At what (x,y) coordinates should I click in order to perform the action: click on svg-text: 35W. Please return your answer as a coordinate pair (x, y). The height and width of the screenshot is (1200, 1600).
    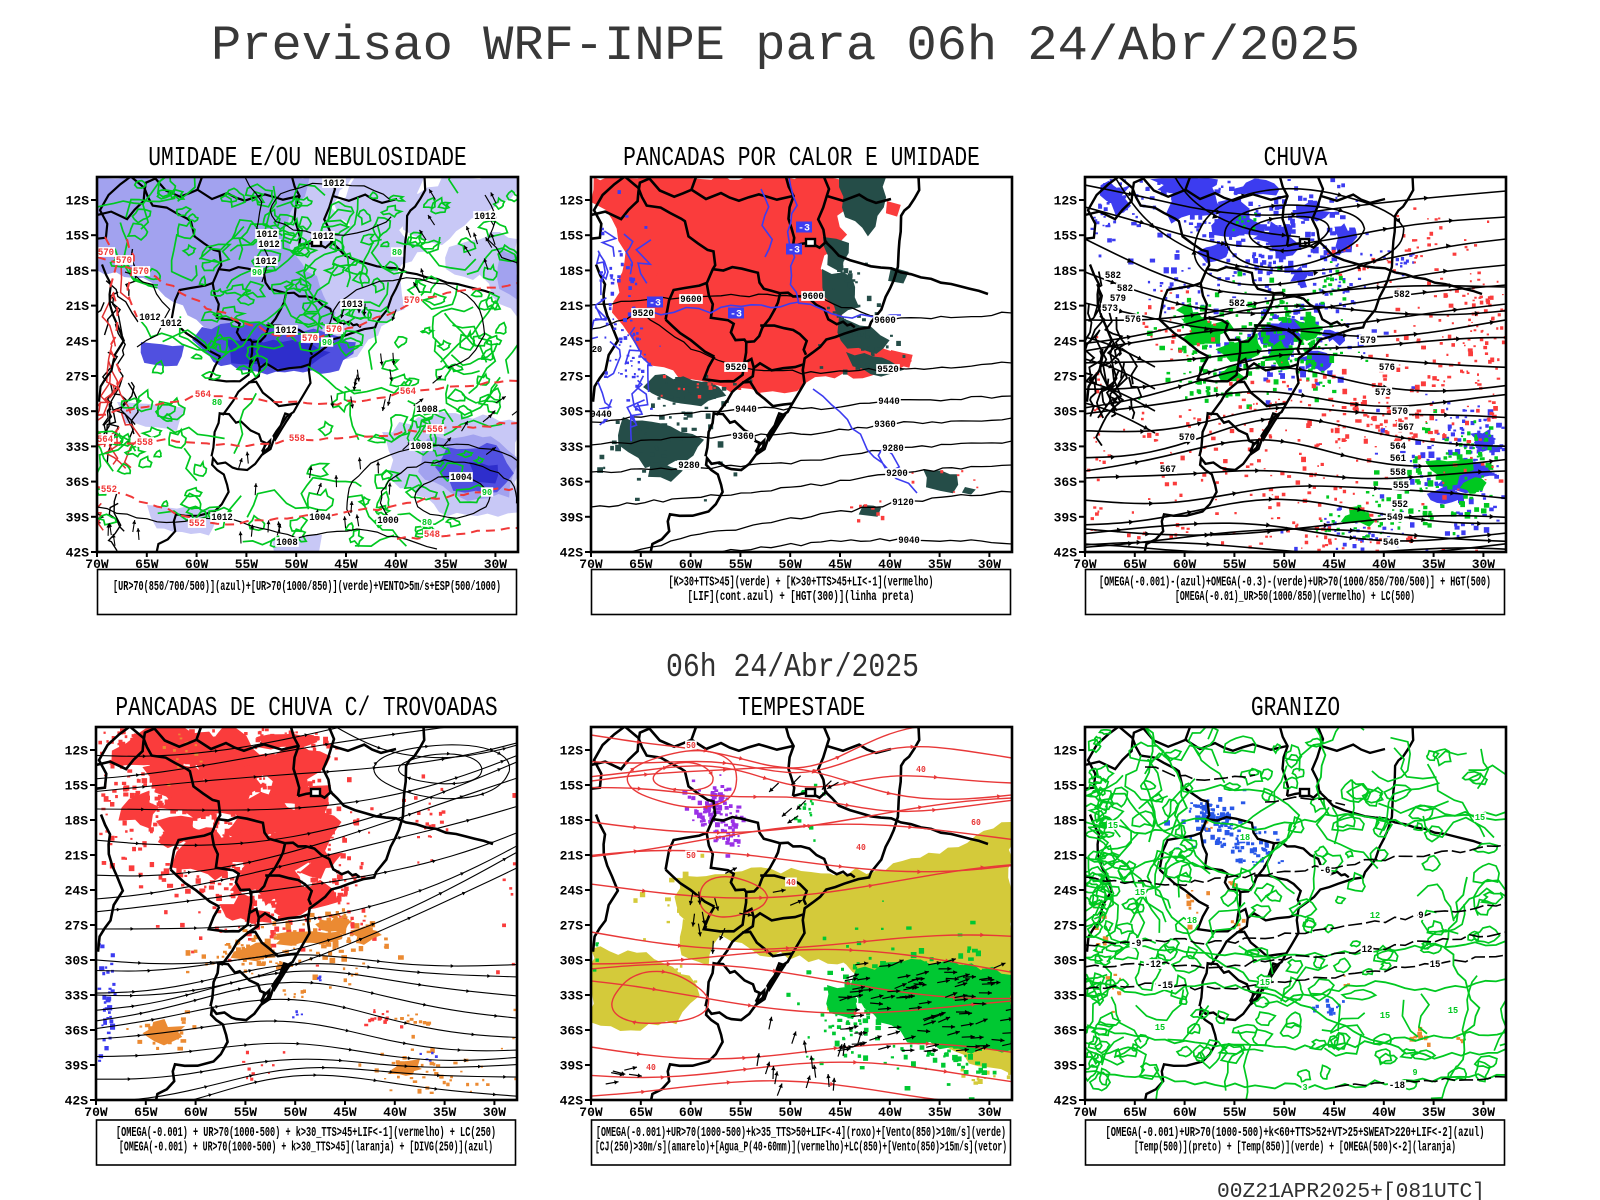
    Looking at the image, I should click on (1434, 1112).